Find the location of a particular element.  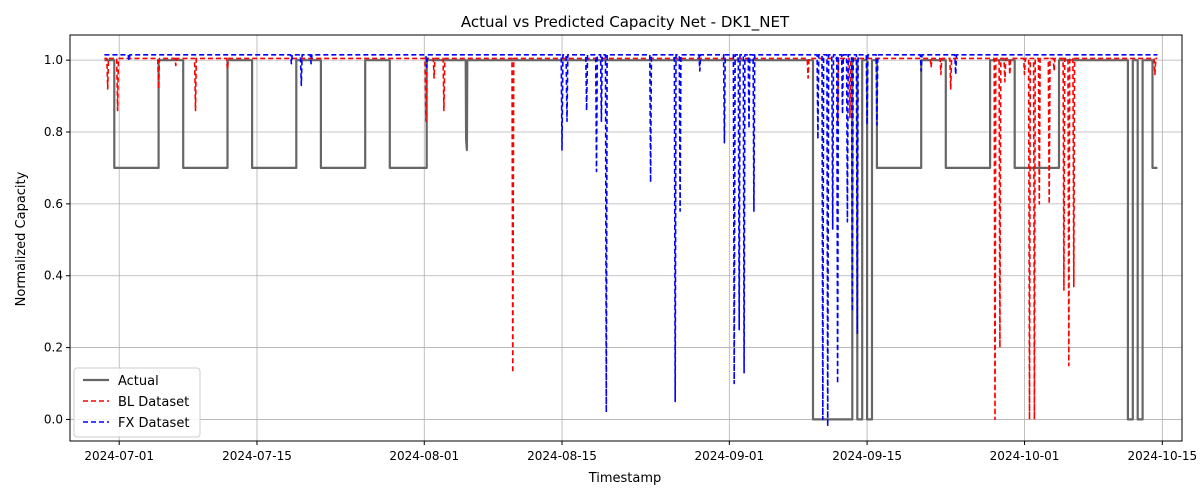

y-tick-label: 0.4 is located at coordinates (53, 276).